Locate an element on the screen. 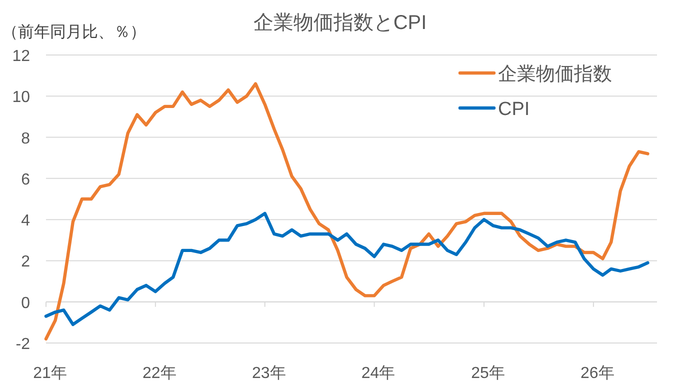 The image size is (673, 391). ytick: 0 is located at coordinates (25, 303).